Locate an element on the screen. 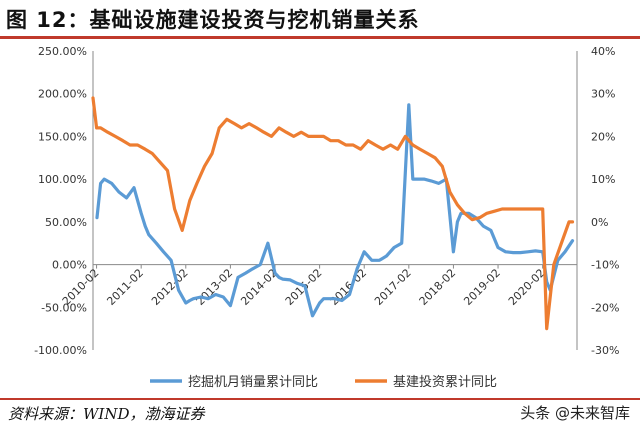  x-tick-group: 2017-02 is located at coordinates (393, 287).